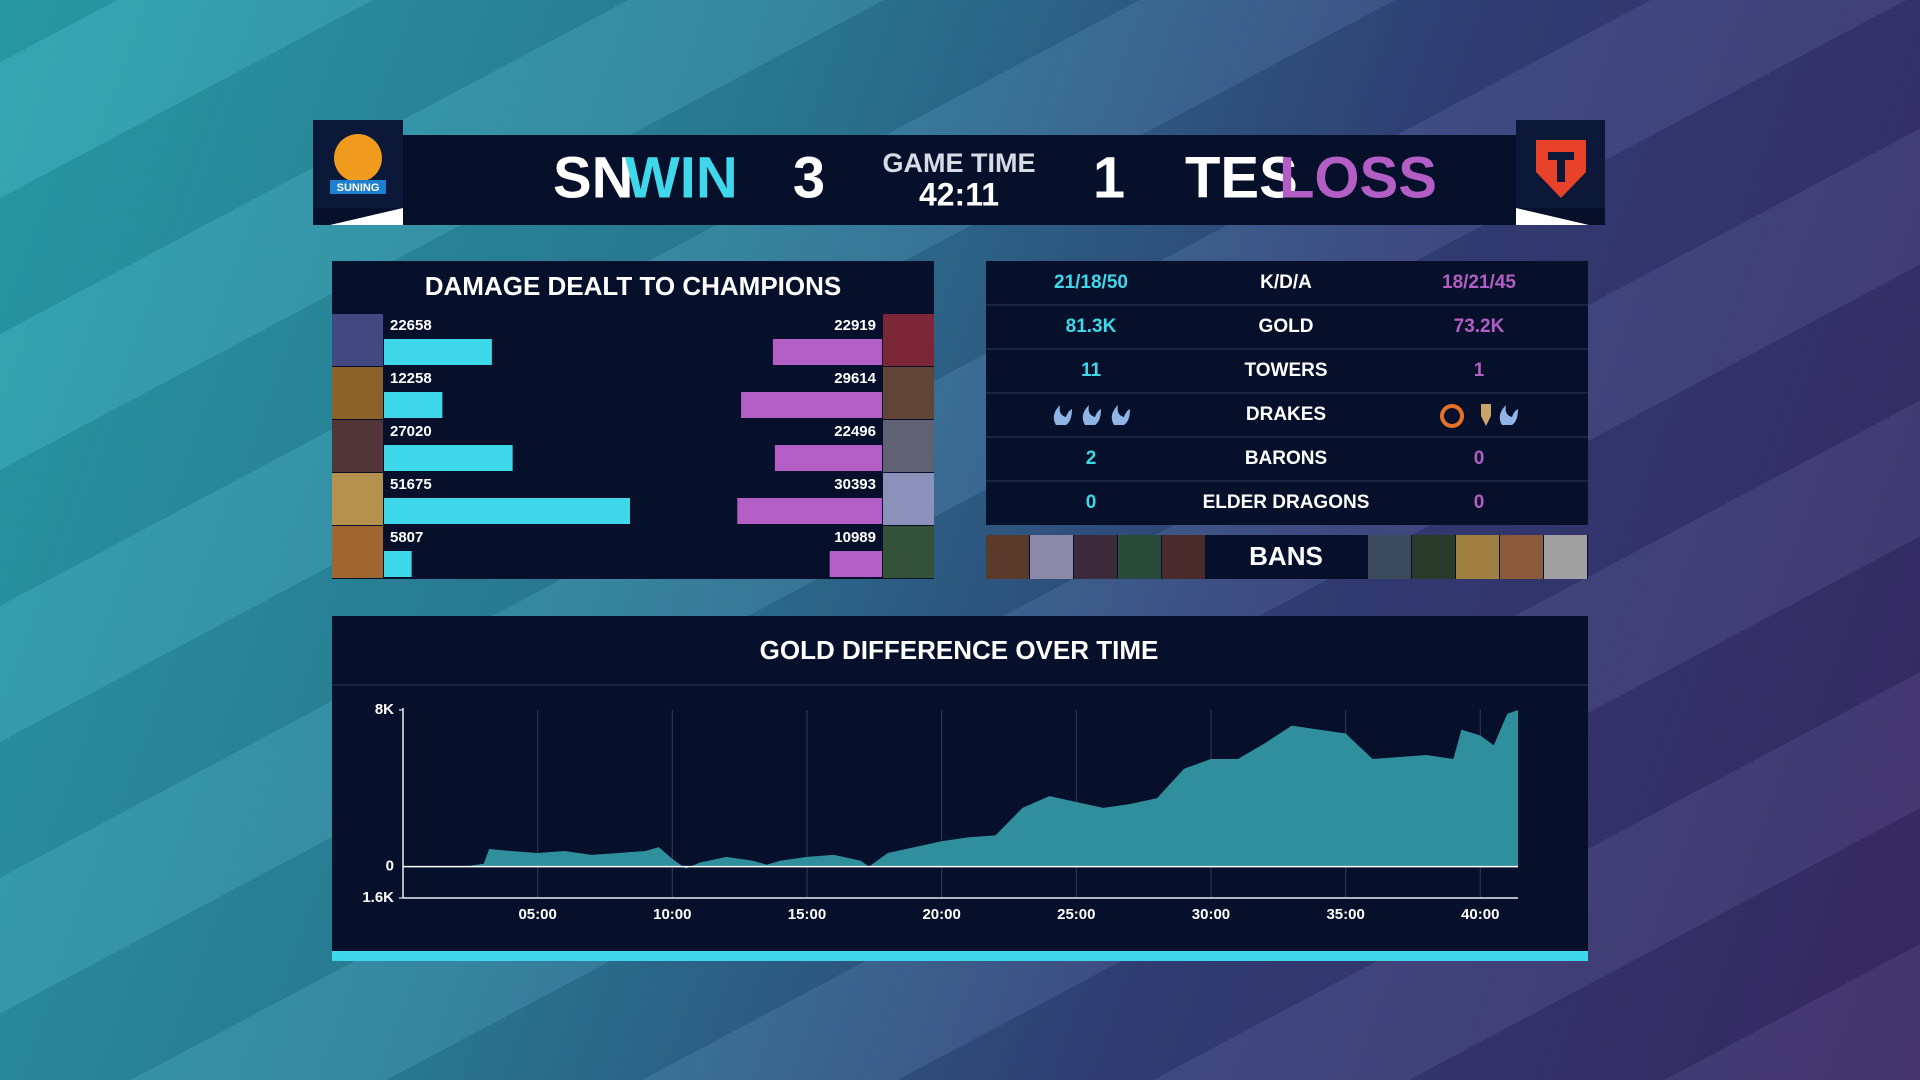  Describe the element at coordinates (1091, 282) in the screenshot. I see `stat-a: 21/18/50` at that location.